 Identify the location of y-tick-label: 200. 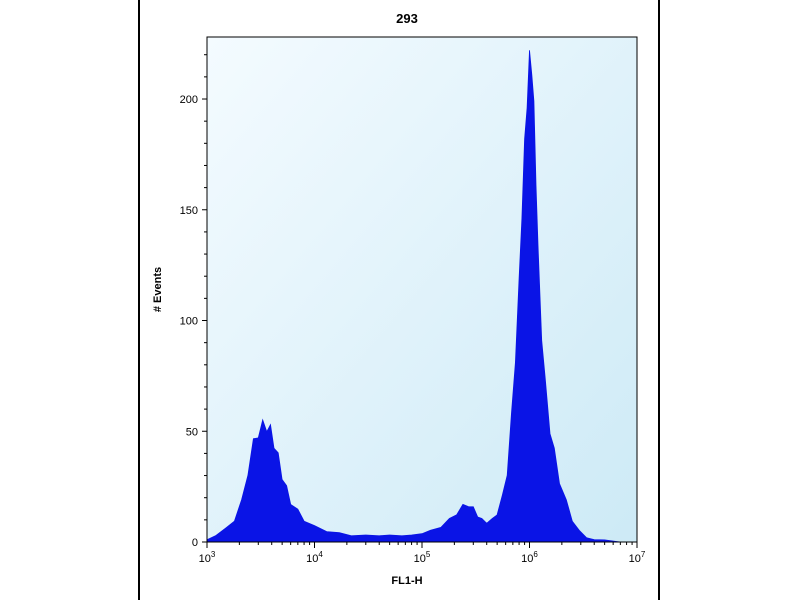
(189, 100).